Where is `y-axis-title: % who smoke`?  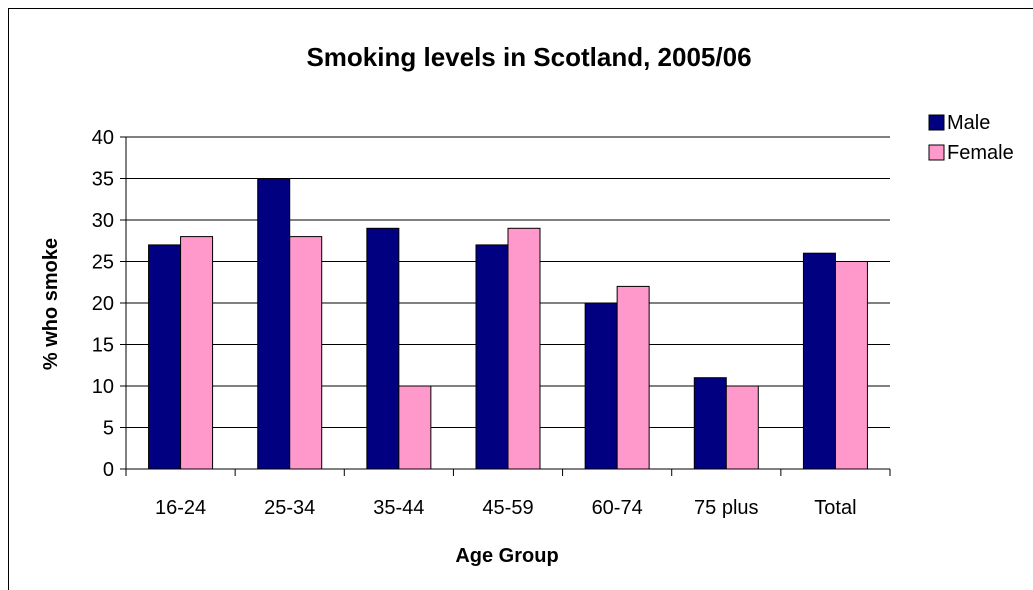
y-axis-title: % who smoke is located at coordinates (51, 304).